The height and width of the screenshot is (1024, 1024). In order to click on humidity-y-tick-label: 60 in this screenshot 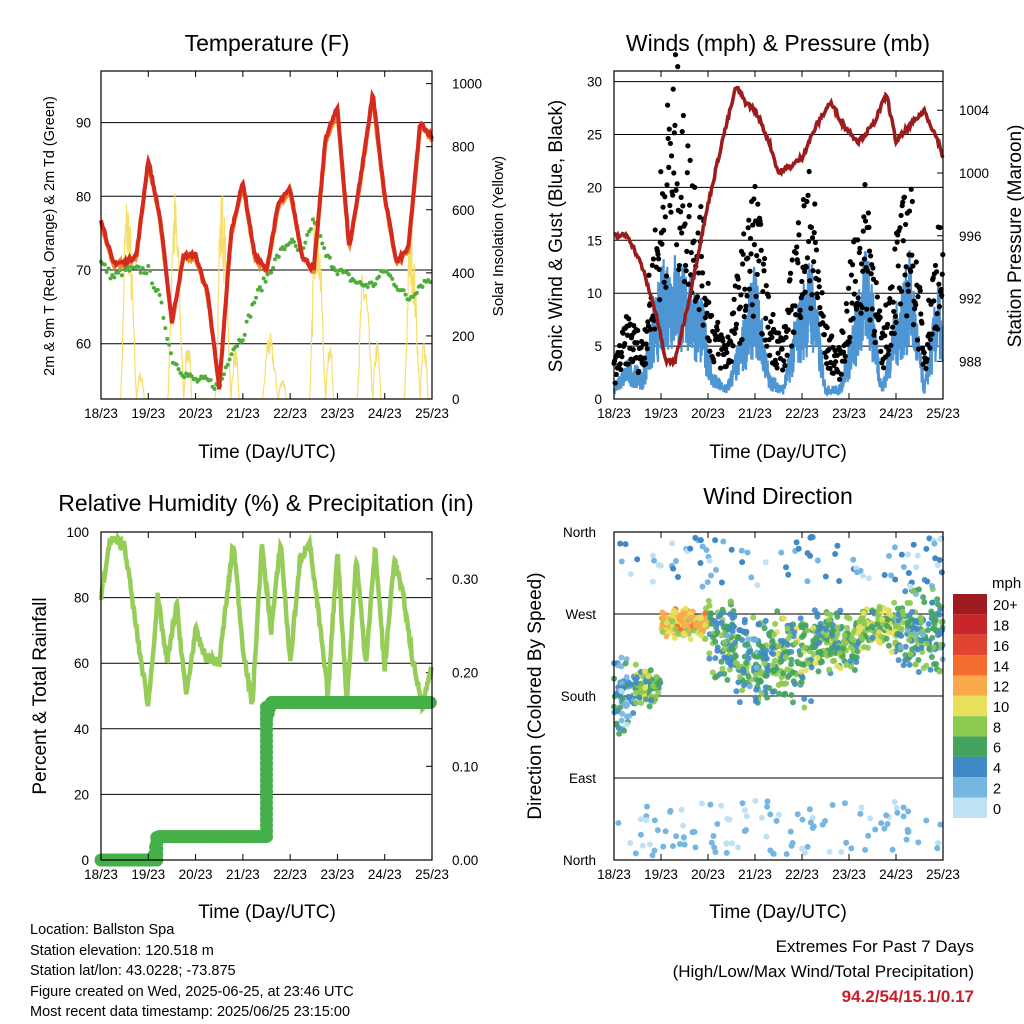, I will do `click(81, 663)`.